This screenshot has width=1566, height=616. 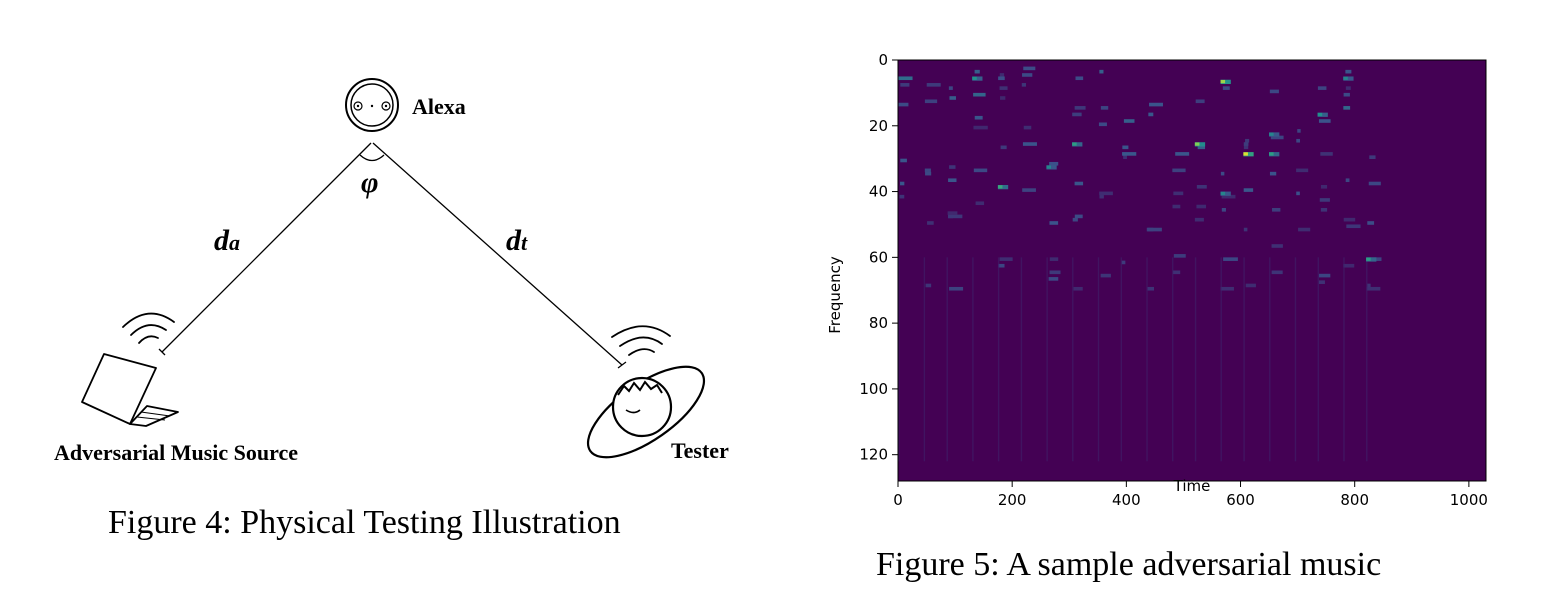 I want to click on laptop-icon, so click(x=130, y=390).